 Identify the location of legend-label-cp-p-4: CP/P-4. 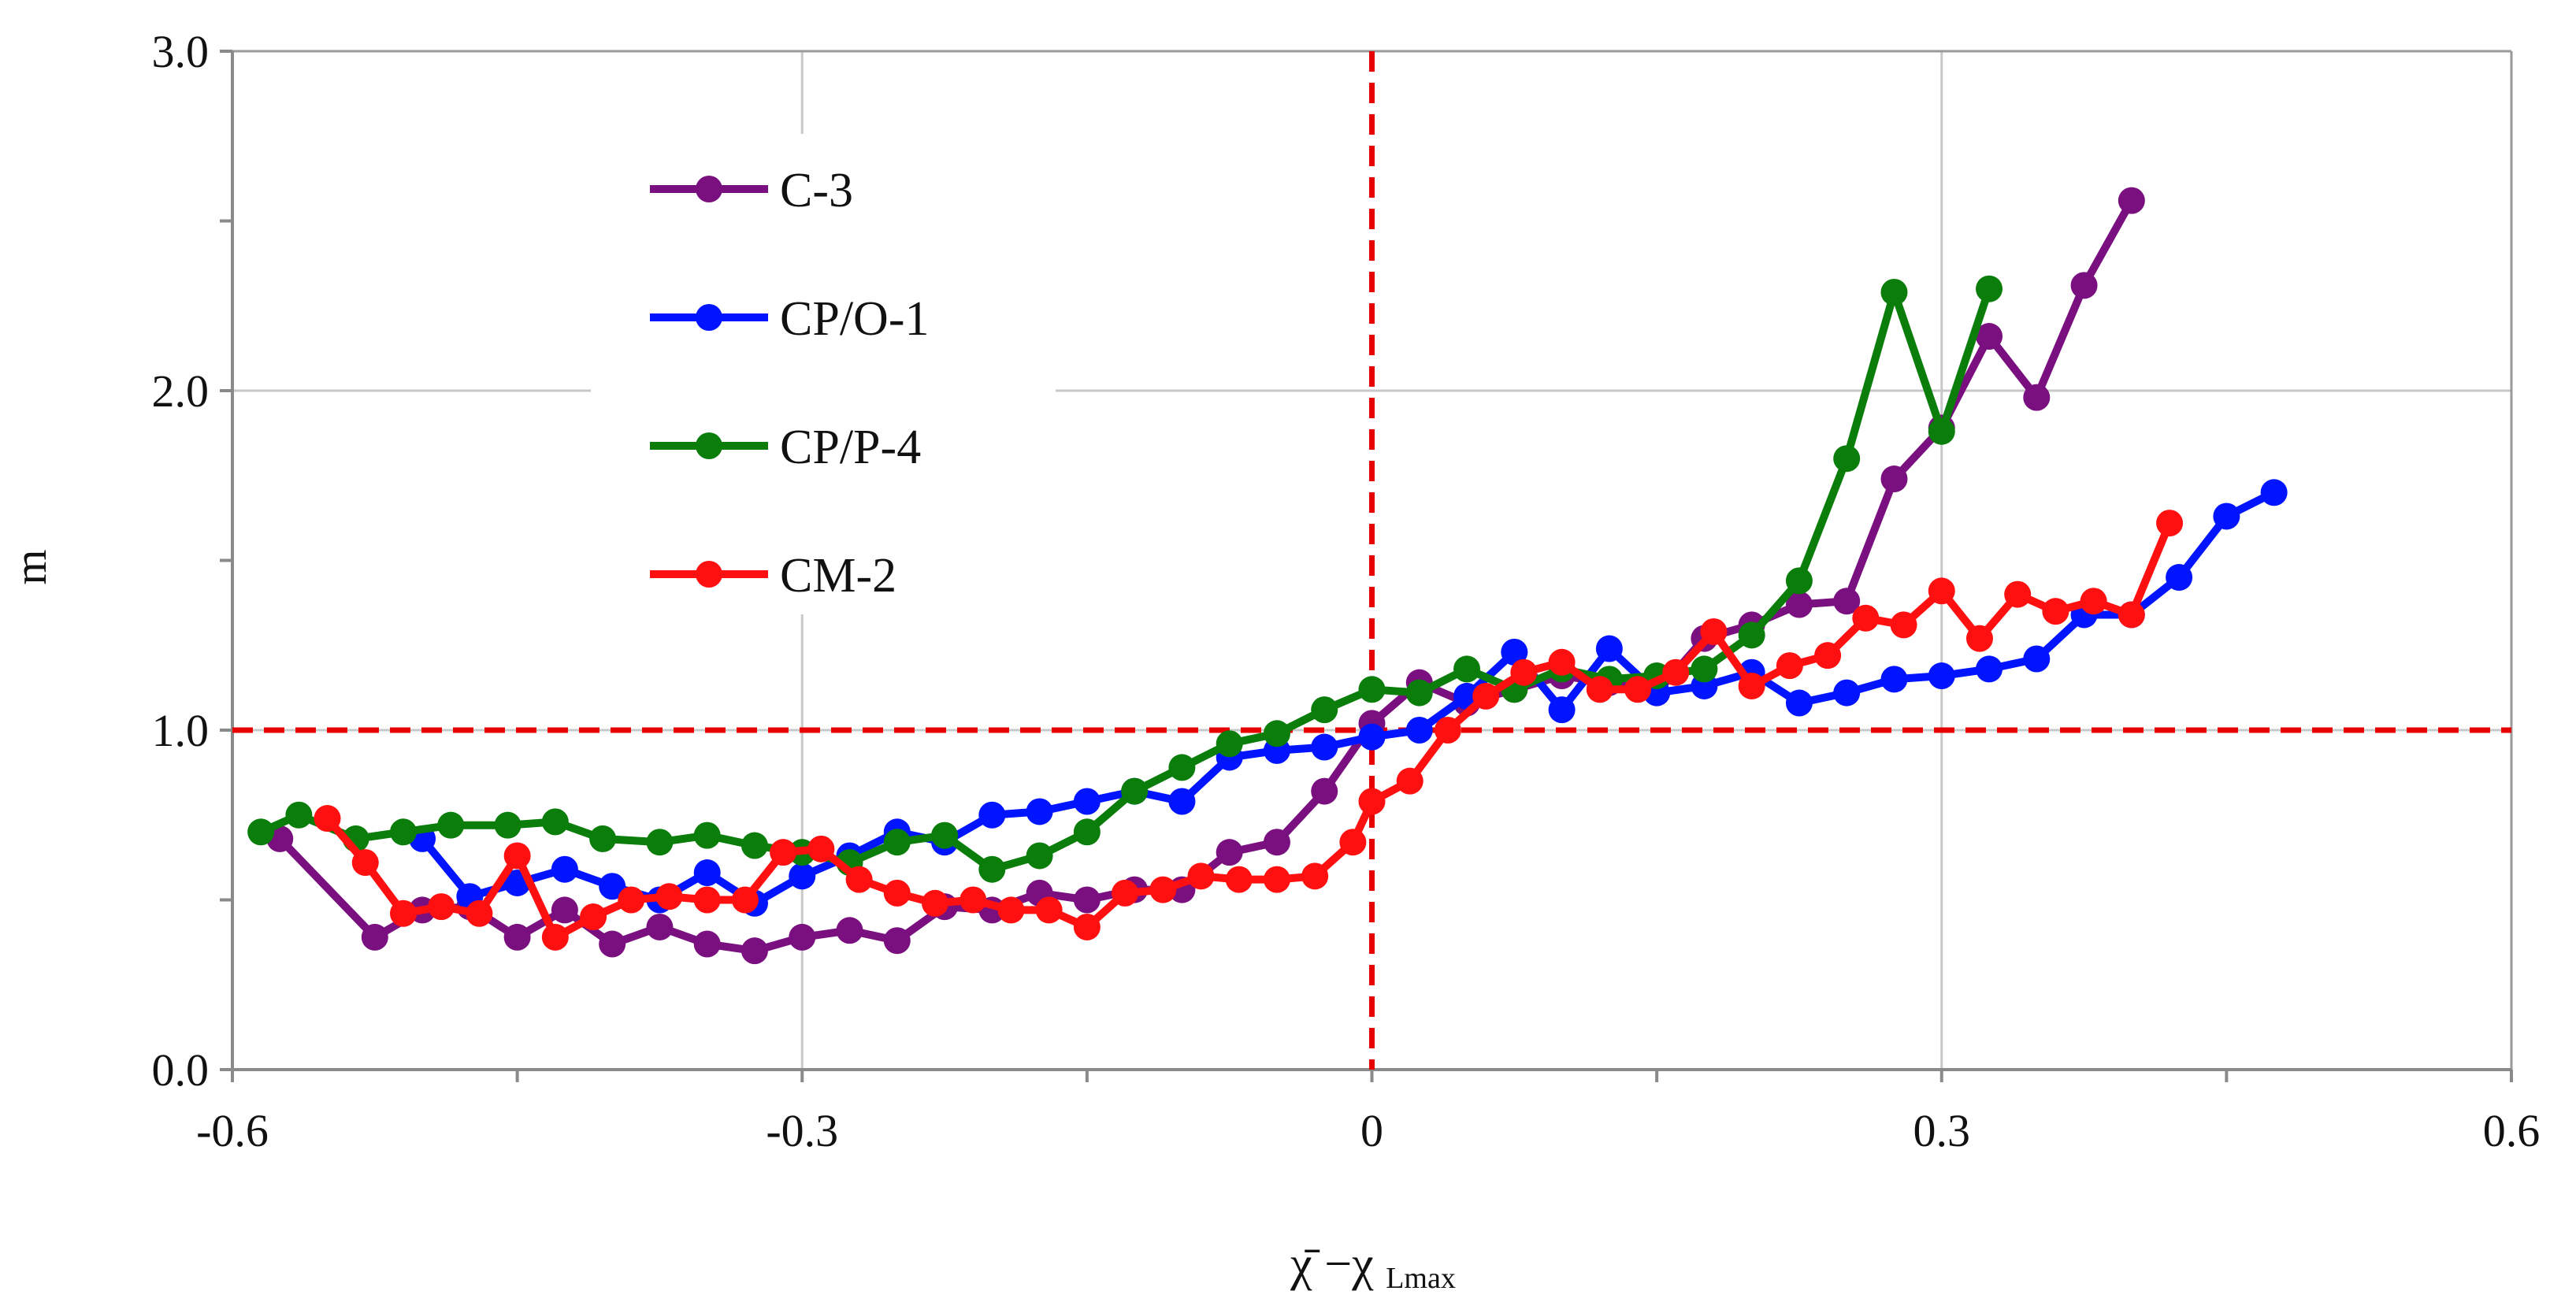
(850, 447).